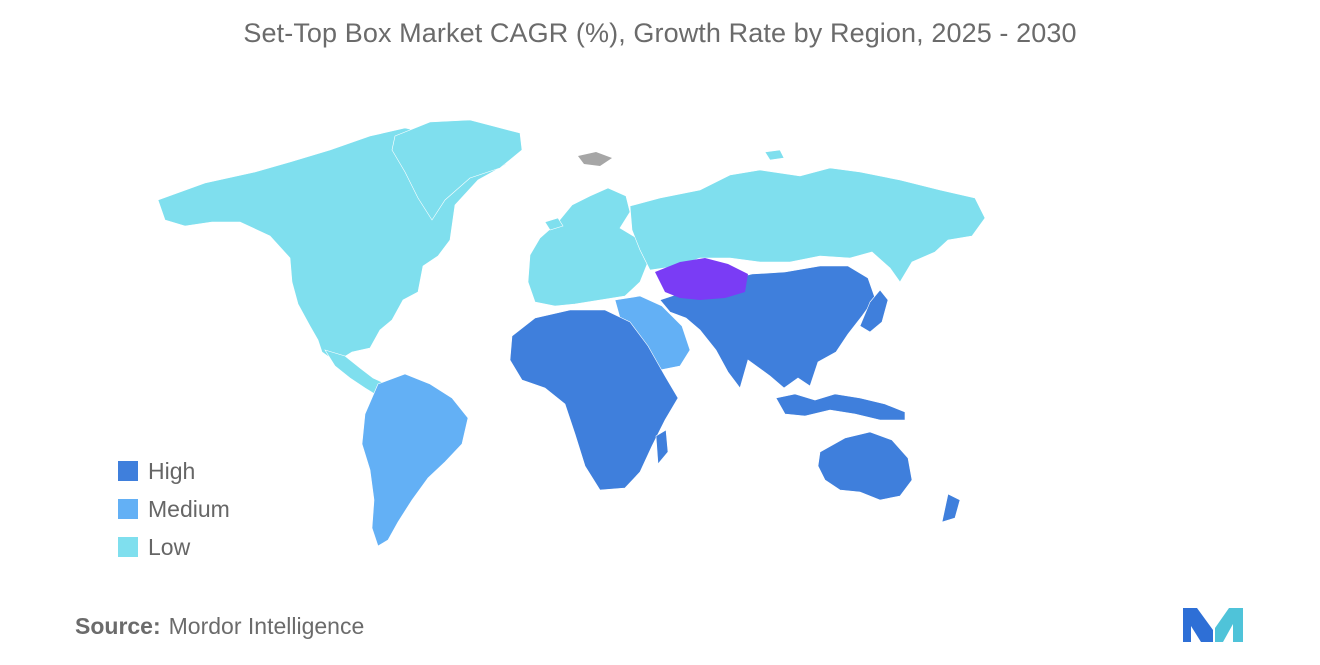 This screenshot has height=665, width=1320. I want to click on region-iceland, so click(554, 224).